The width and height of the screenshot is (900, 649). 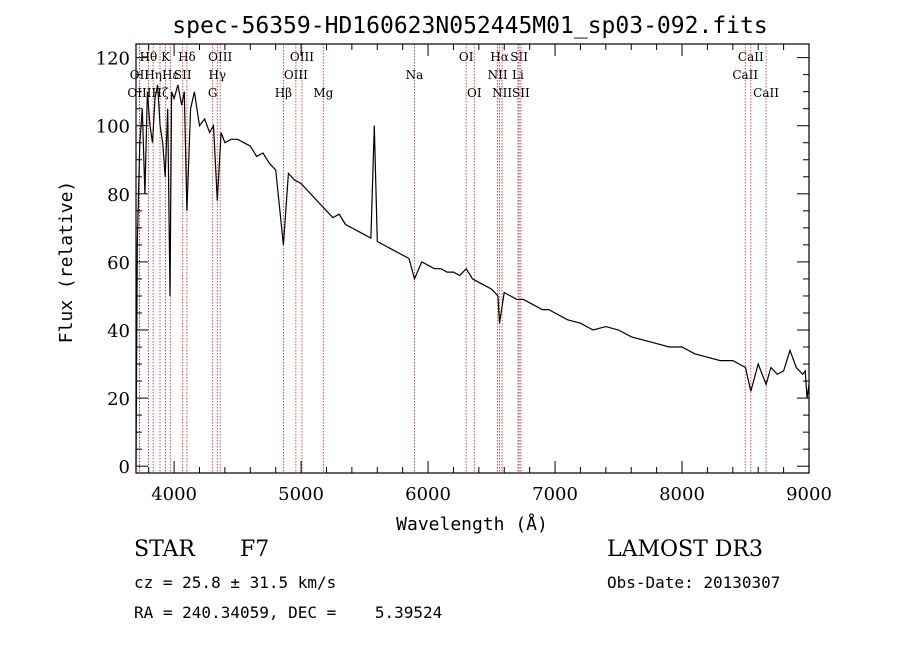 I want to click on marker-label: Li, so click(x=518, y=75).